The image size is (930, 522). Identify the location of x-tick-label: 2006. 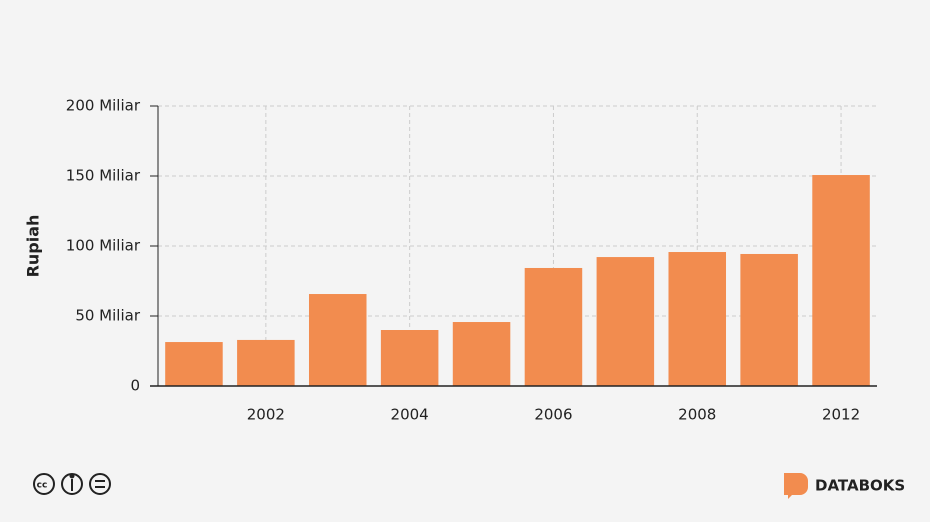
(553, 415).